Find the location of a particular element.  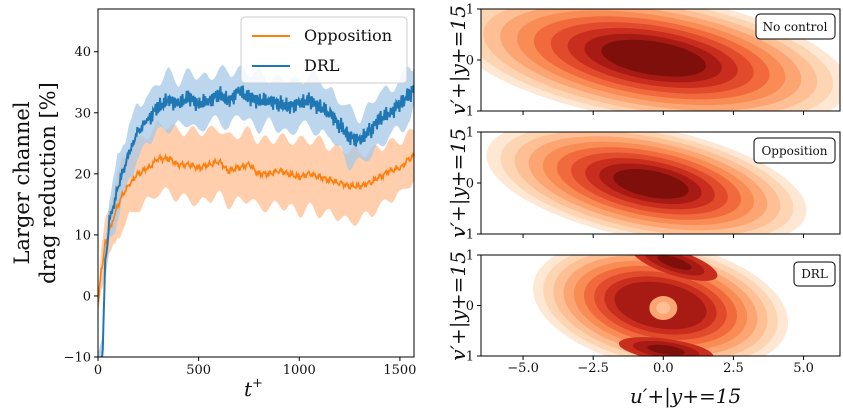

contour-x-tick-label: −5.0 is located at coordinates (523, 368).